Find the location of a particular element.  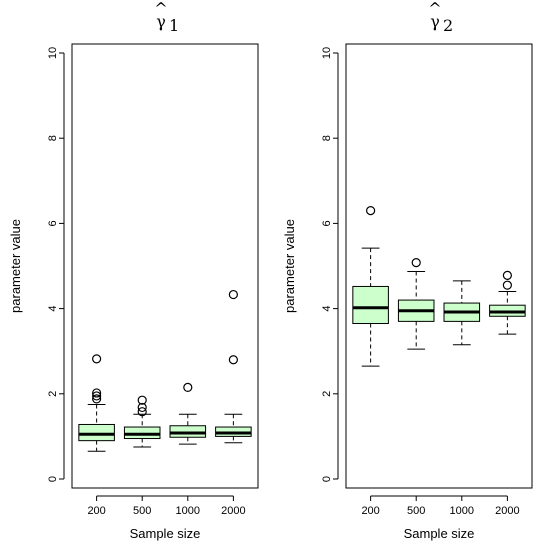

panel-title-subscript: 1 is located at coordinates (174, 25).